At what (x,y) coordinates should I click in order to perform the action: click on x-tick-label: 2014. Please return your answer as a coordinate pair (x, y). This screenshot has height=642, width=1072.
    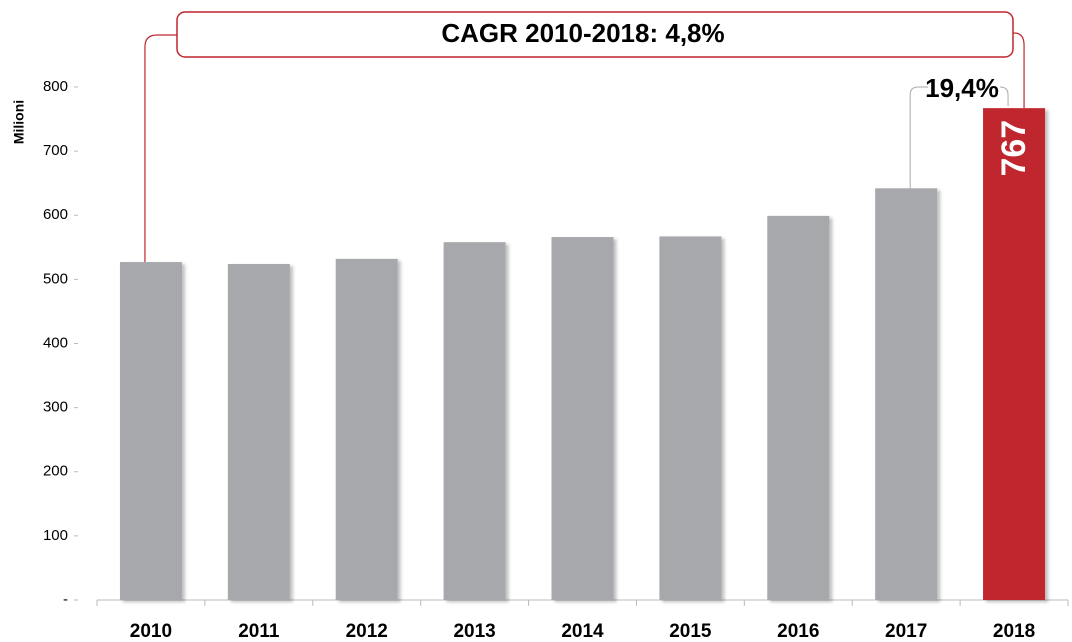
    Looking at the image, I should click on (582, 631).